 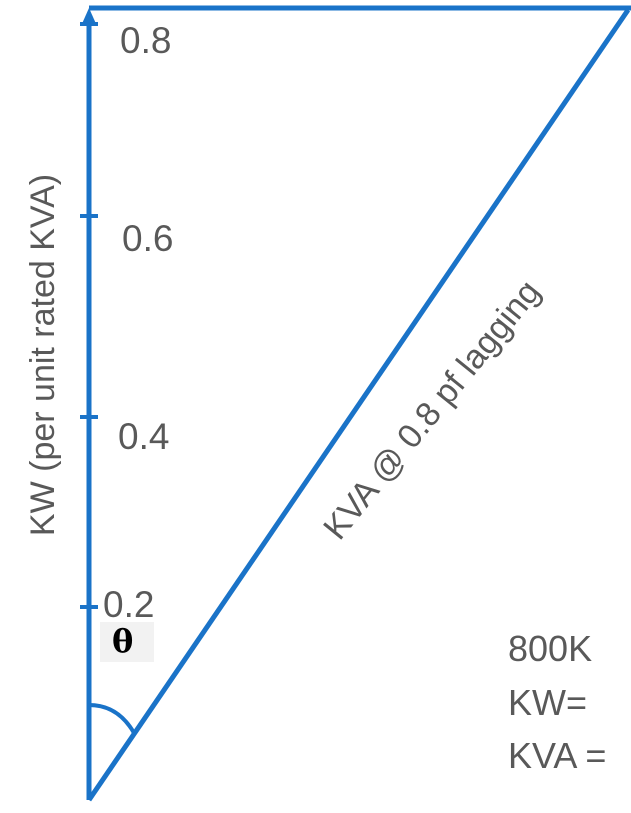 I want to click on note-line-1: 800K, so click(x=550, y=648).